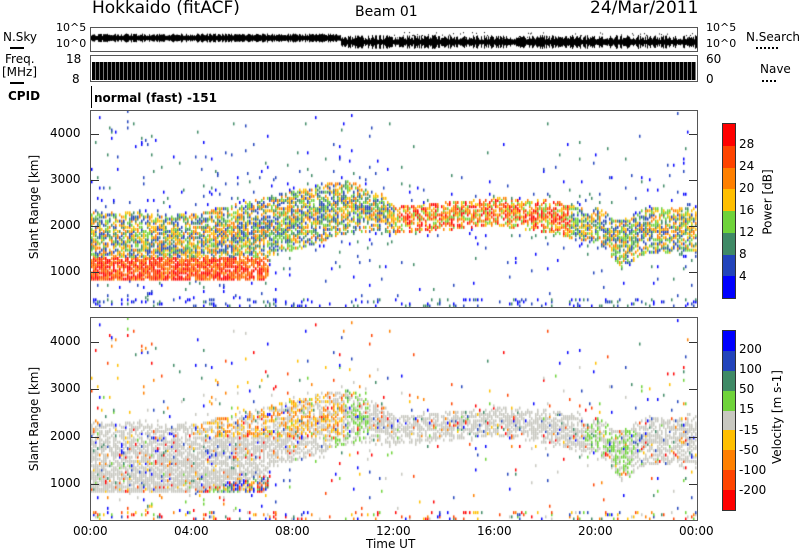 Image resolution: width=800 pixels, height=554 pixels. What do you see at coordinates (91, 97) in the screenshot?
I see `cpid-marker` at bounding box center [91, 97].